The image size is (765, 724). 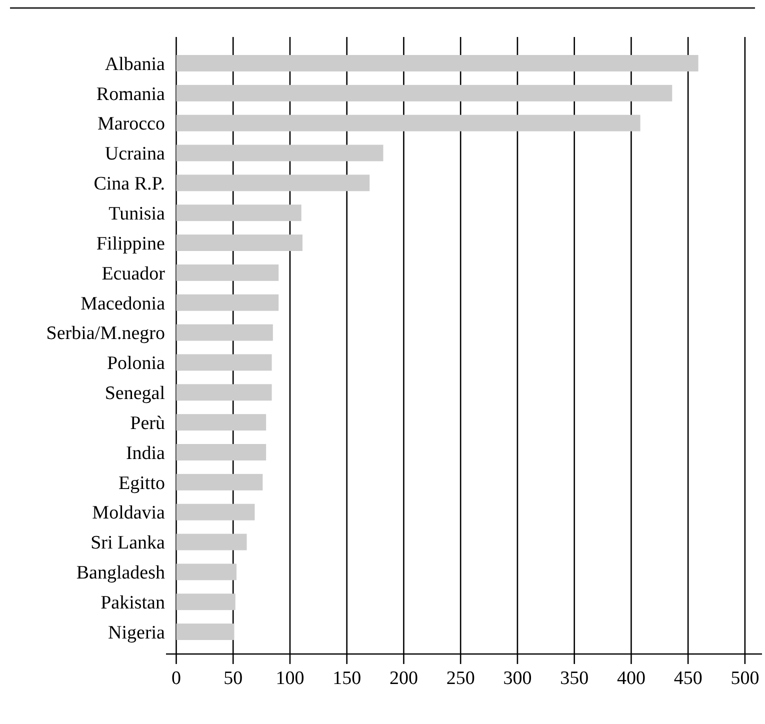 I want to click on x-tick-label: 50, so click(x=233, y=678).